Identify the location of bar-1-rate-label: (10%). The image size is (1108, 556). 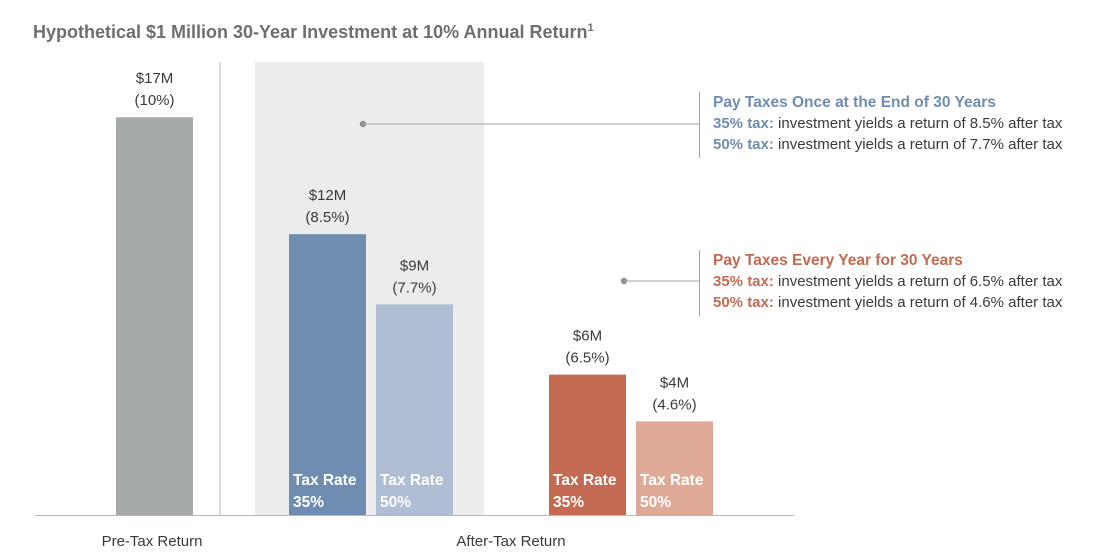
(154, 100).